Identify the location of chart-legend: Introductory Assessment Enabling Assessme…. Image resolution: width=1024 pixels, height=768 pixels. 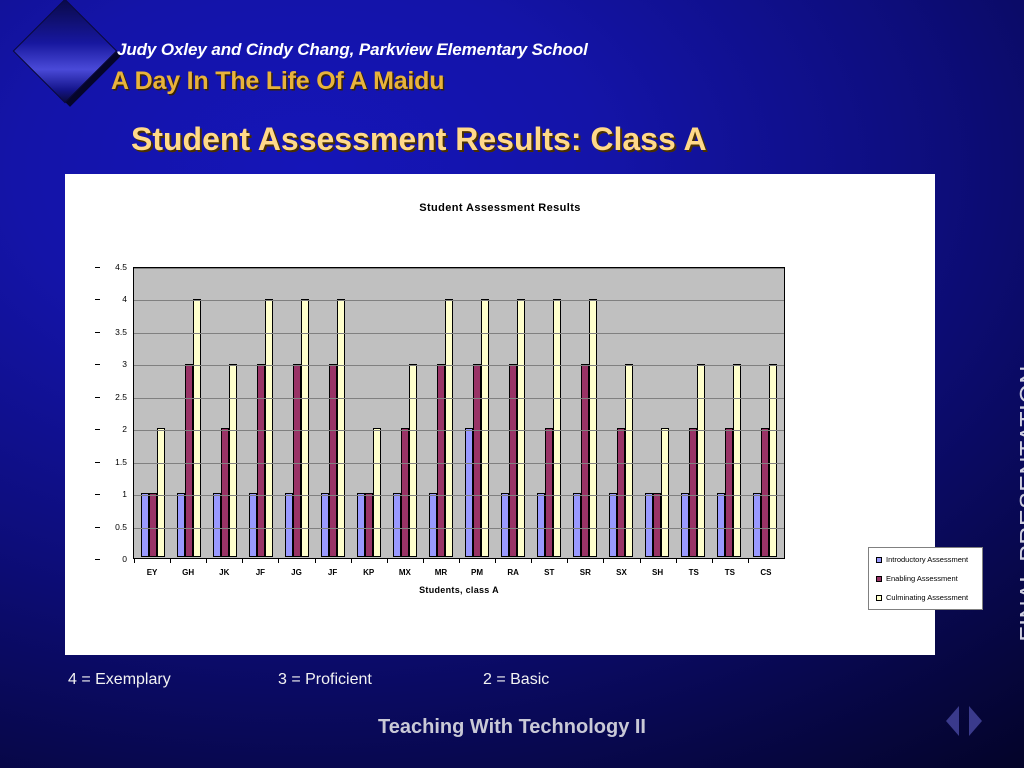
(925, 578).